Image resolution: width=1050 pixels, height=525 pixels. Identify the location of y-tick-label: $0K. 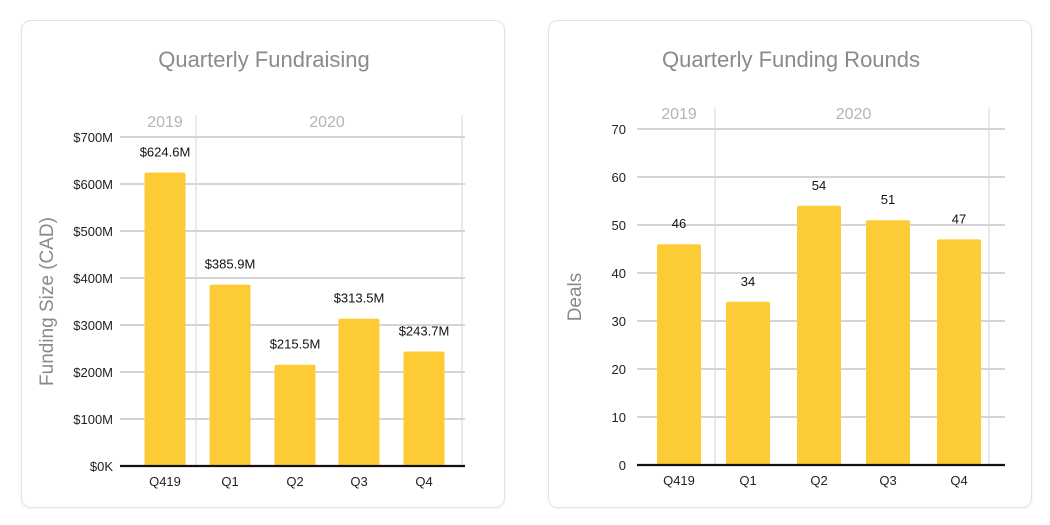
(101, 466).